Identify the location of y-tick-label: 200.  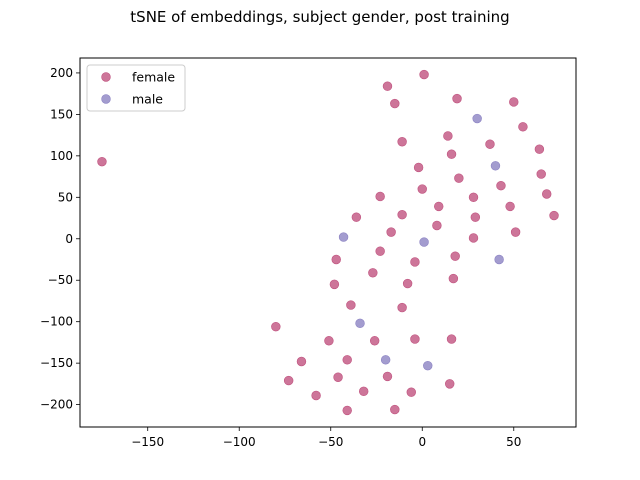
(61, 73).